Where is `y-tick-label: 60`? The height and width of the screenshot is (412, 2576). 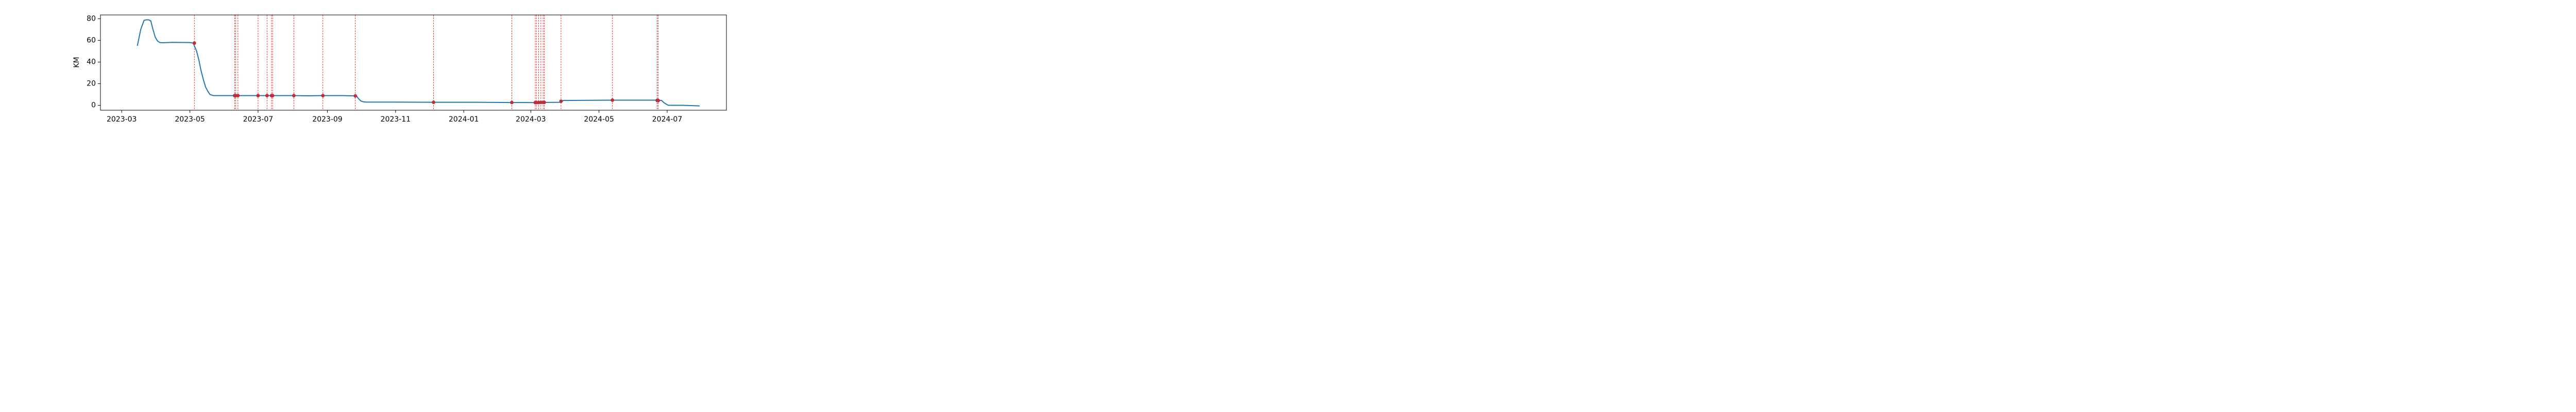 y-tick-label: 60 is located at coordinates (91, 40).